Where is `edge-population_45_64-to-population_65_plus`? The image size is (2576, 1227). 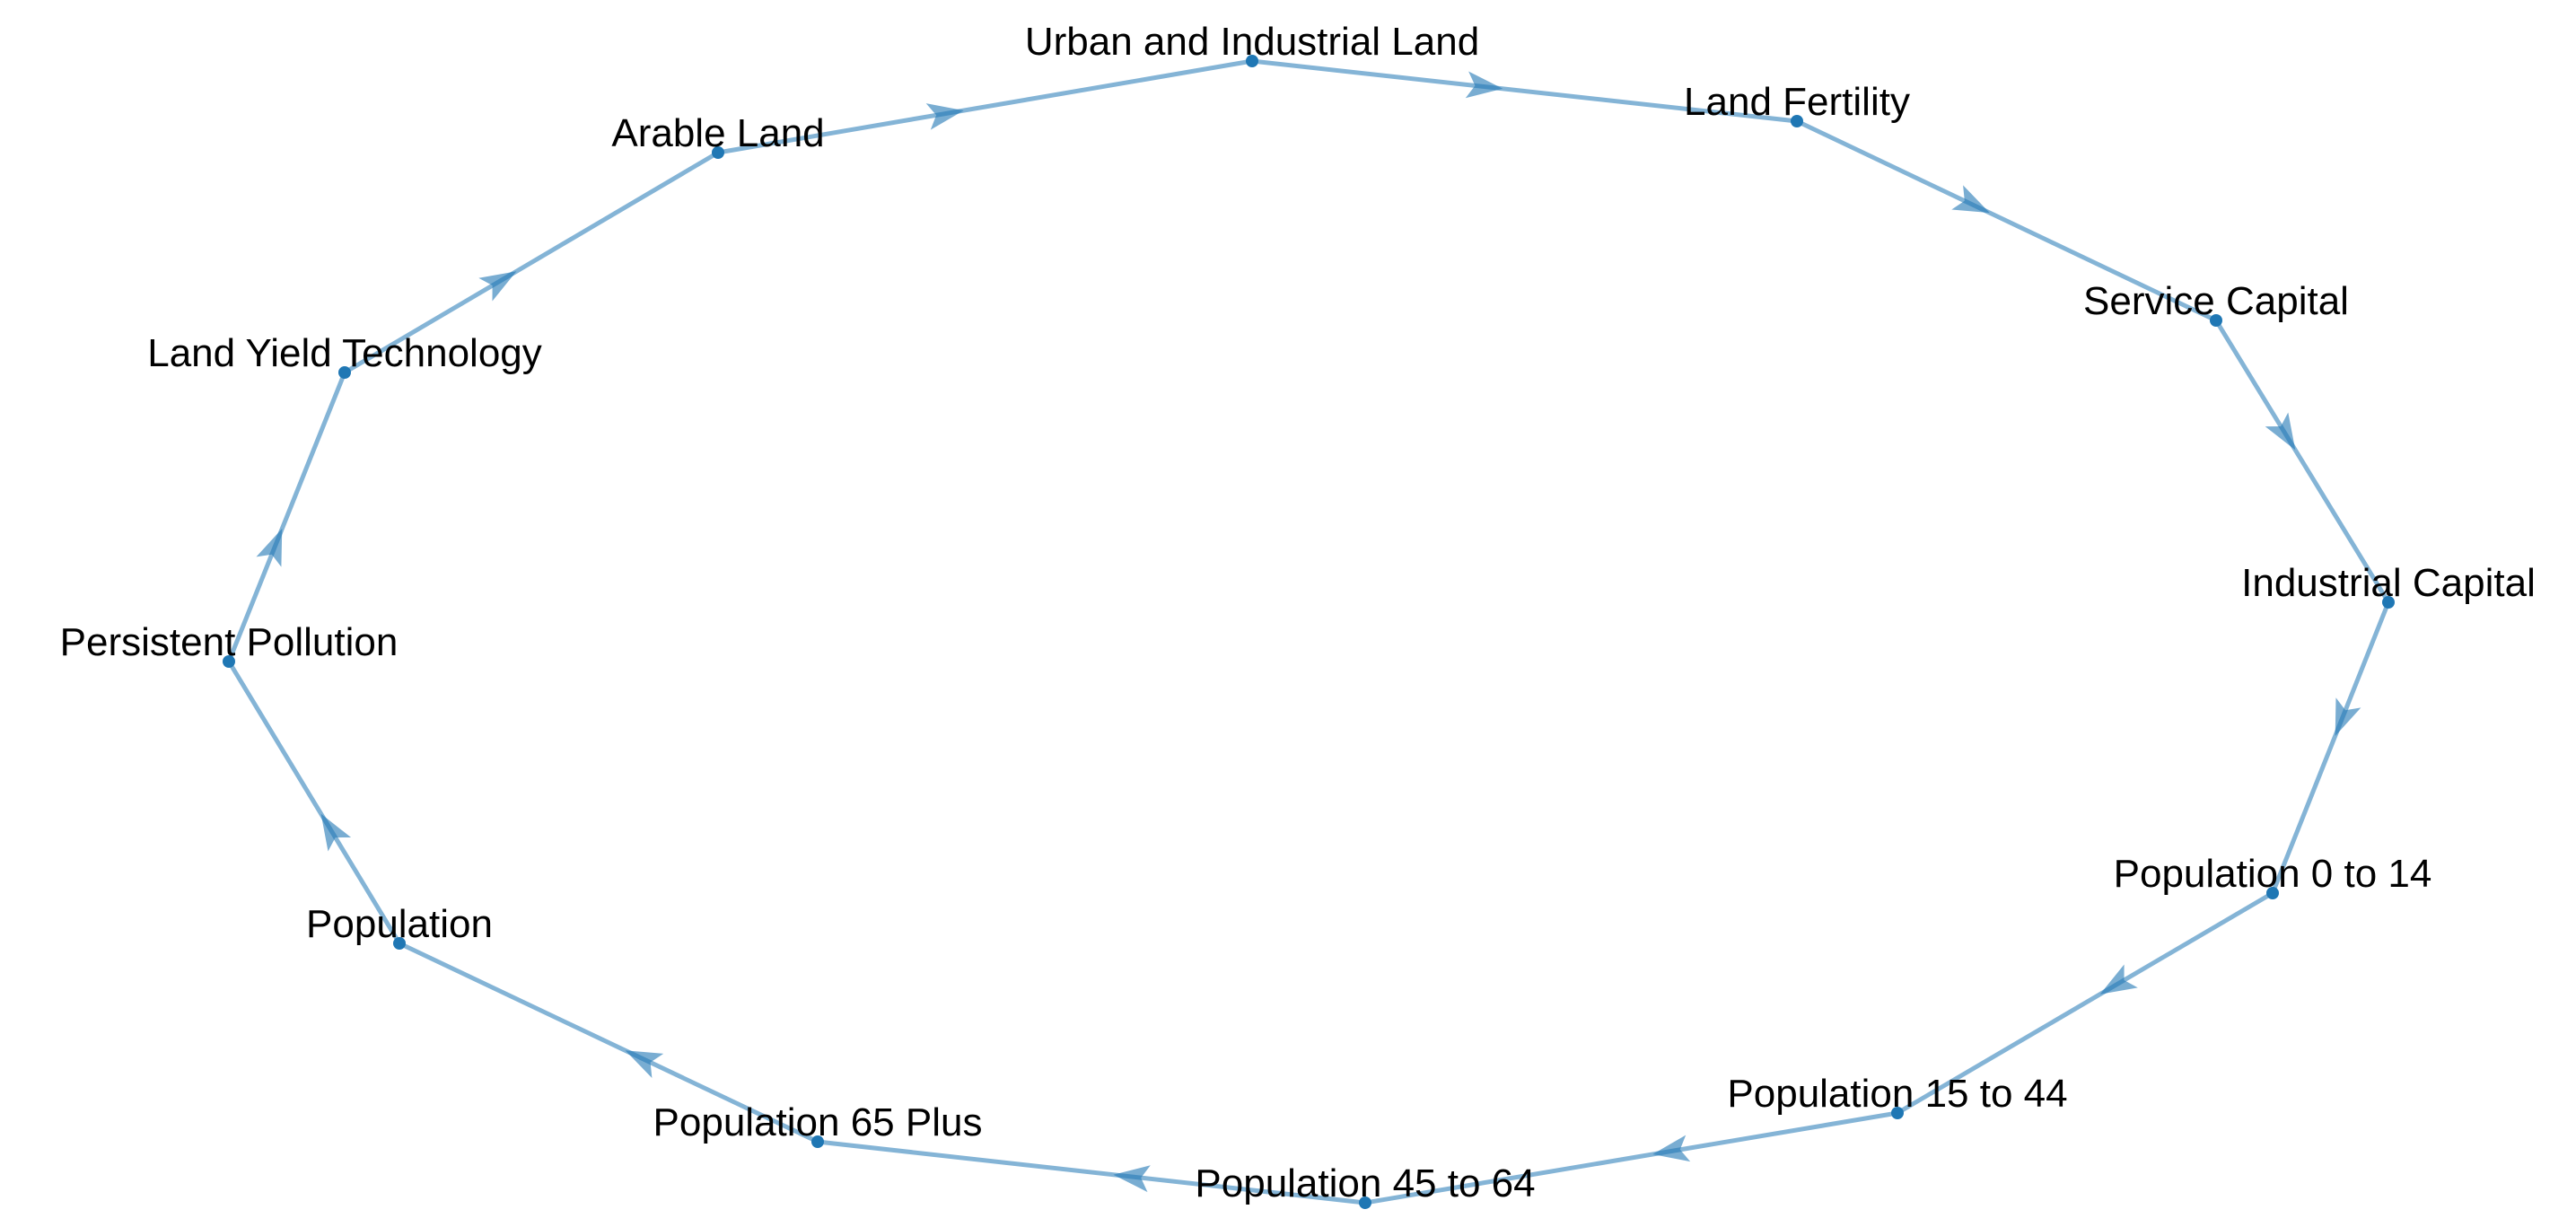
edge-population_45_64-to-population_65_plus is located at coordinates (1091, 1172).